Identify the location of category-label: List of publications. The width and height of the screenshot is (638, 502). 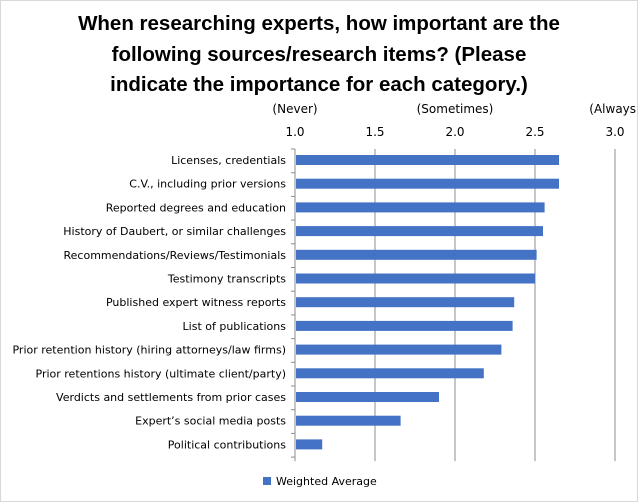
(235, 326).